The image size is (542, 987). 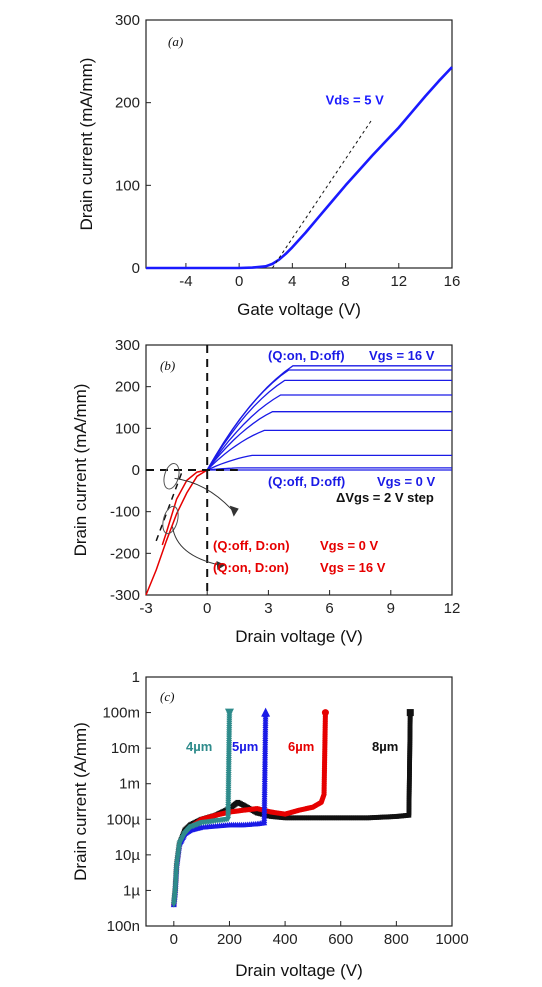 What do you see at coordinates (129, 784) in the screenshot?
I see `panel-c-y-tick-label: 1m` at bounding box center [129, 784].